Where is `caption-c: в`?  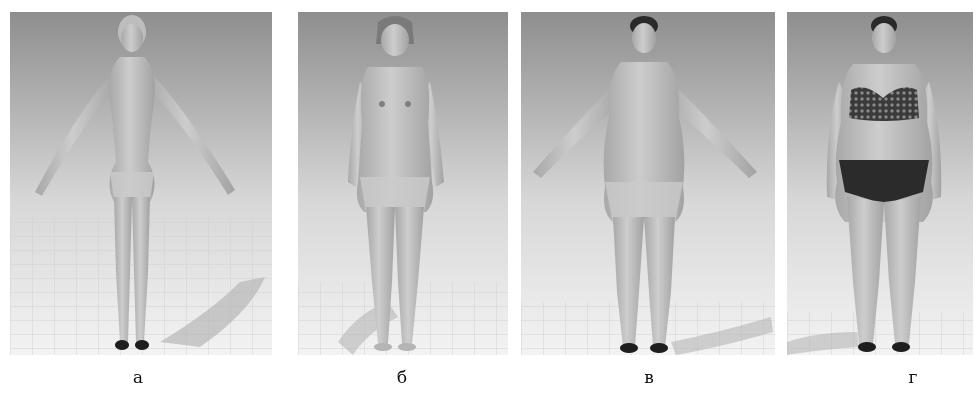 caption-c: в is located at coordinates (649, 378).